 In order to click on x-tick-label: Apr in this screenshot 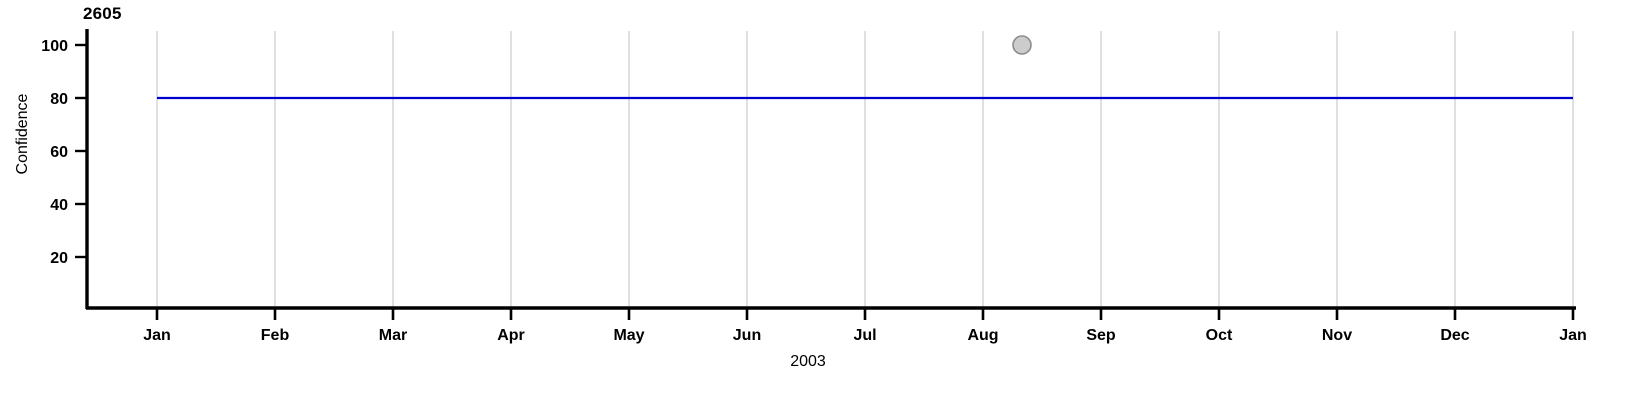, I will do `click(511, 335)`.